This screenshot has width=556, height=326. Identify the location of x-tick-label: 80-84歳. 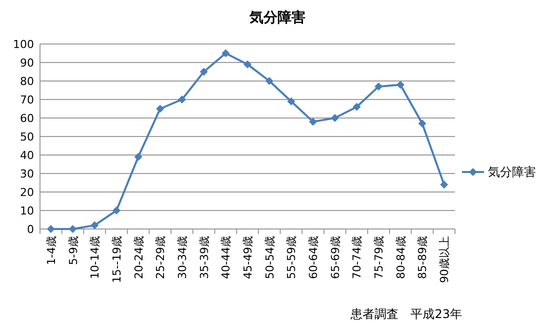
(401, 257).